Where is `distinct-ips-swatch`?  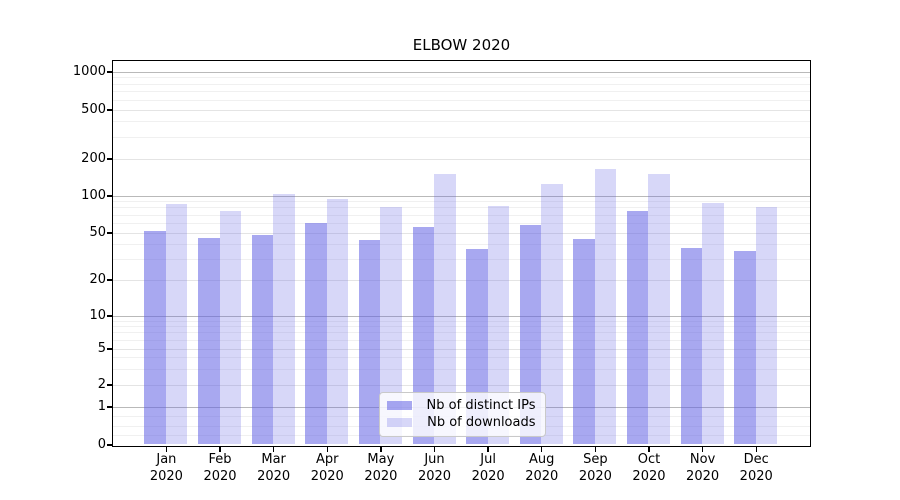 distinct-ips-swatch is located at coordinates (399, 405).